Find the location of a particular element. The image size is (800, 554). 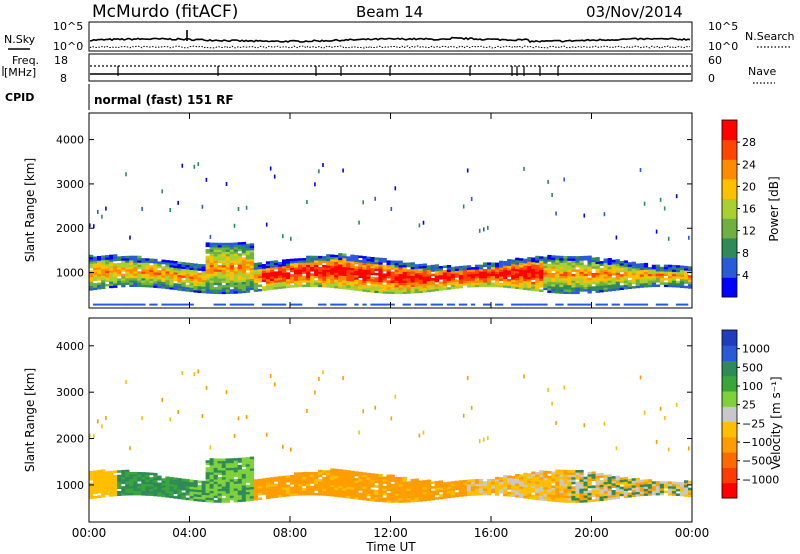

colorbar-segment is located at coordinates (729, 208).